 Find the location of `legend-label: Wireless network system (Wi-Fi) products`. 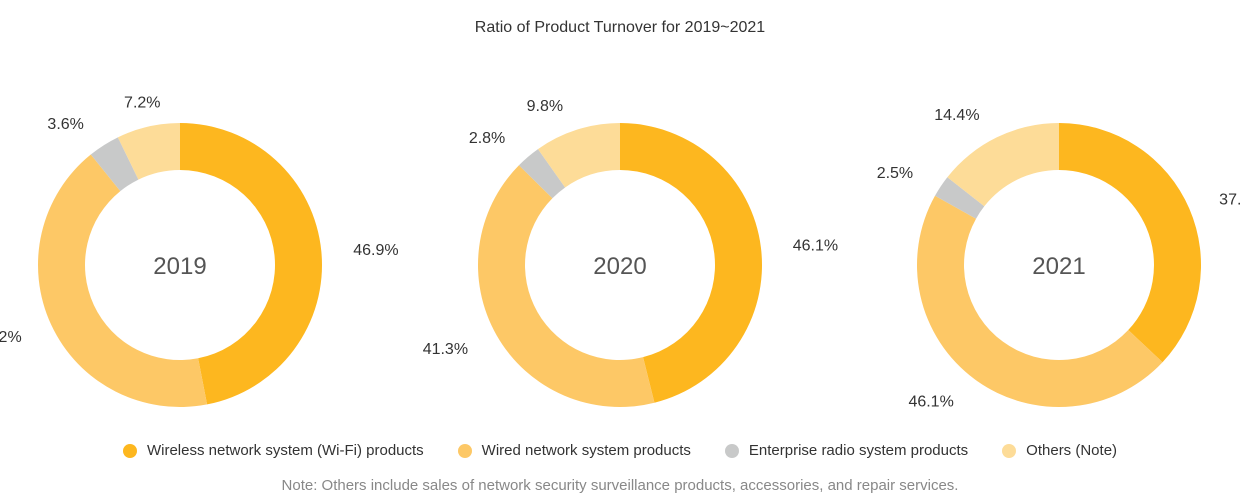

legend-label: Wireless network system (Wi-Fi) products is located at coordinates (285, 450).